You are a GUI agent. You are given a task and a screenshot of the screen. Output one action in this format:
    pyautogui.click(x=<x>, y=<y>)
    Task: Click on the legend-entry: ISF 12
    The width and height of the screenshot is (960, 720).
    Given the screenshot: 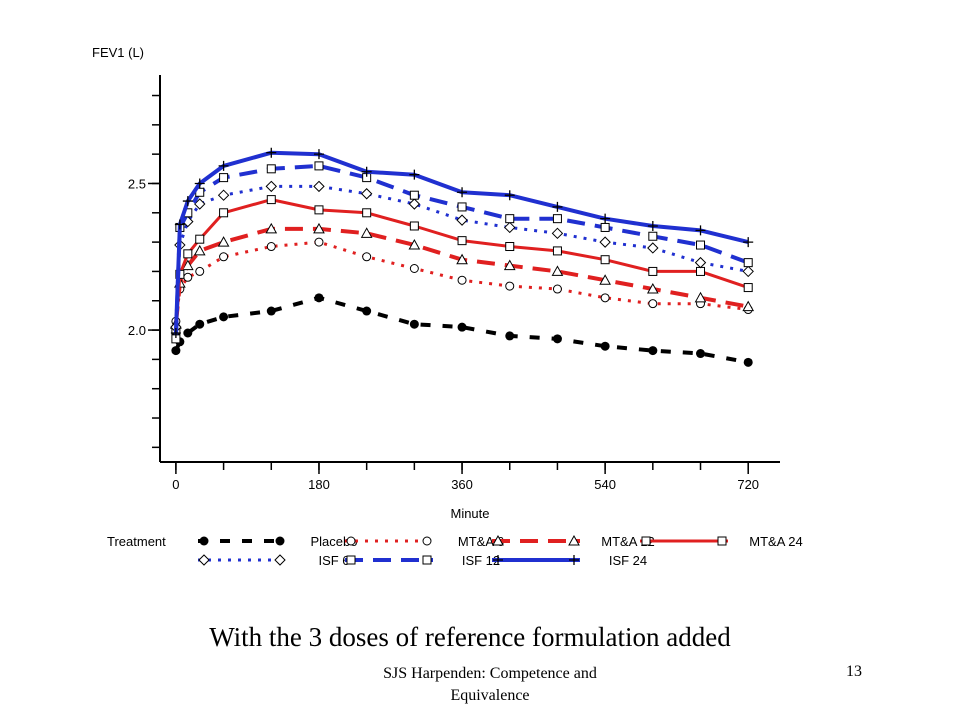 What is the action you would take?
    pyautogui.click(x=422, y=560)
    